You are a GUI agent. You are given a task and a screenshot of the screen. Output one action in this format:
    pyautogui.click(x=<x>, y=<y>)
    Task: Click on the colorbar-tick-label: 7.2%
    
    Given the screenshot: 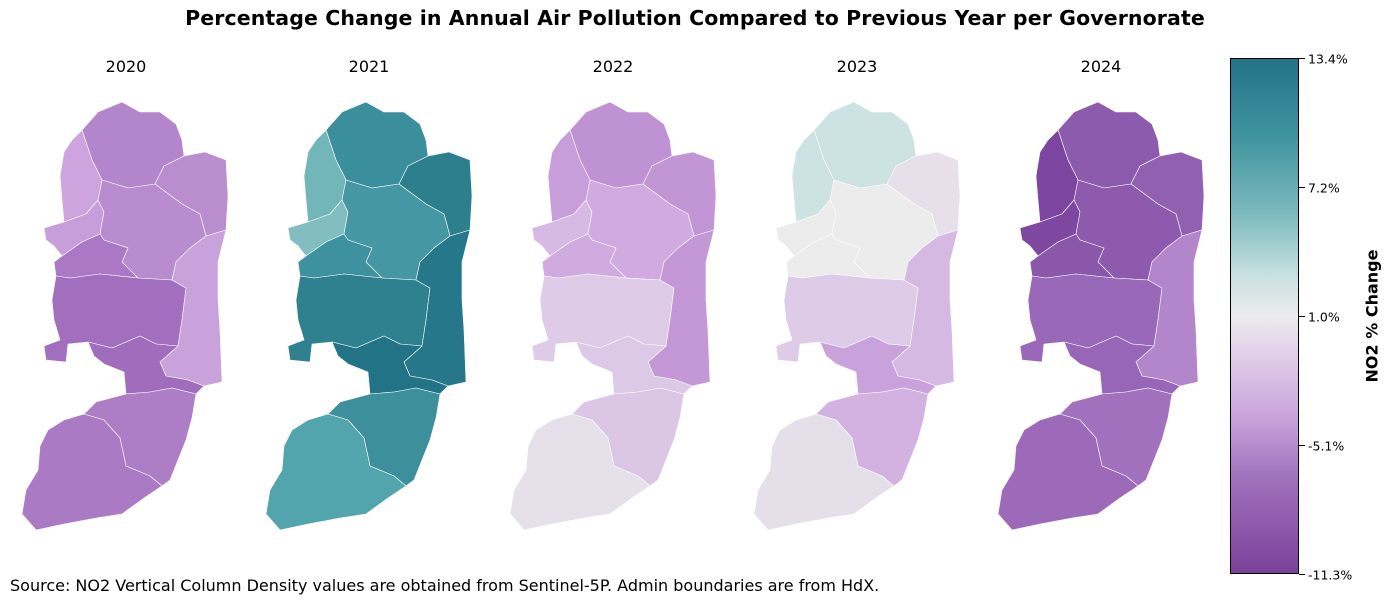 What is the action you would take?
    pyautogui.click(x=1324, y=188)
    